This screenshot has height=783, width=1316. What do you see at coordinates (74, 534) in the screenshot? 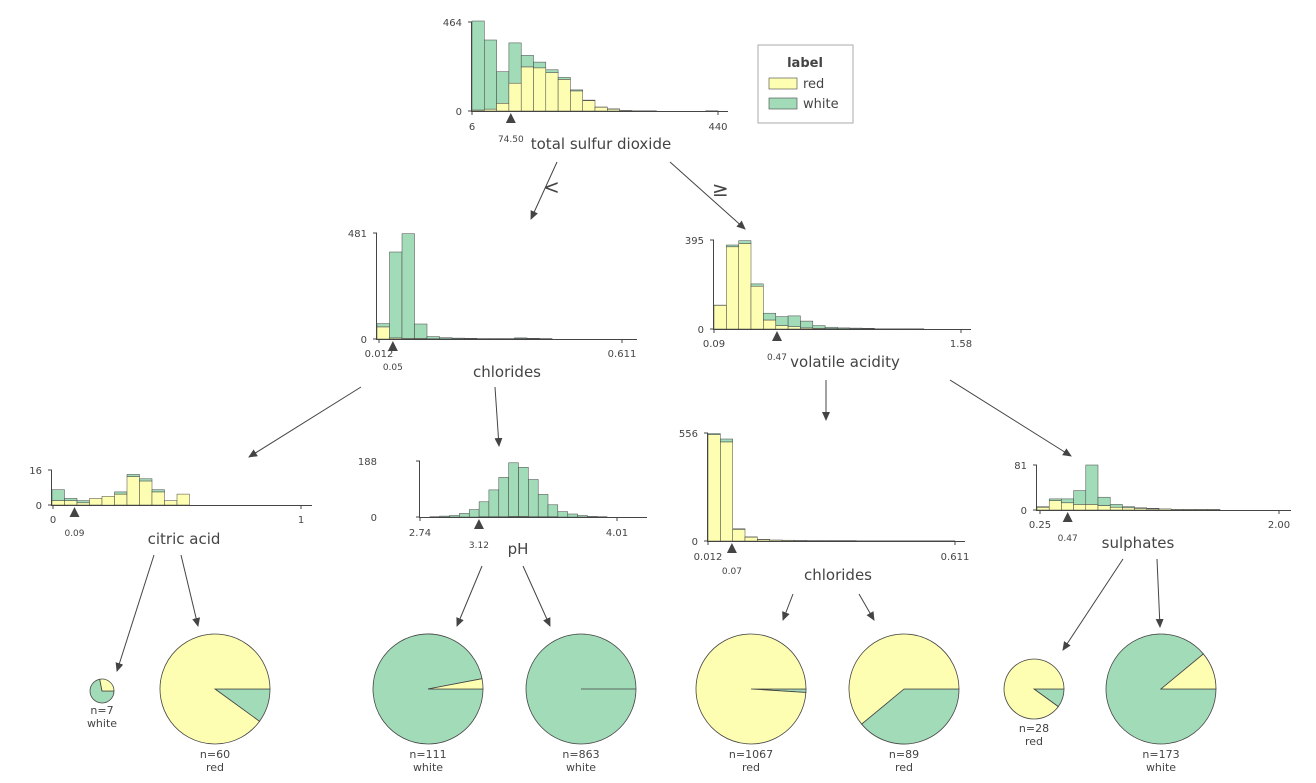
I see `split-value-label: 0.09` at bounding box center [74, 534].